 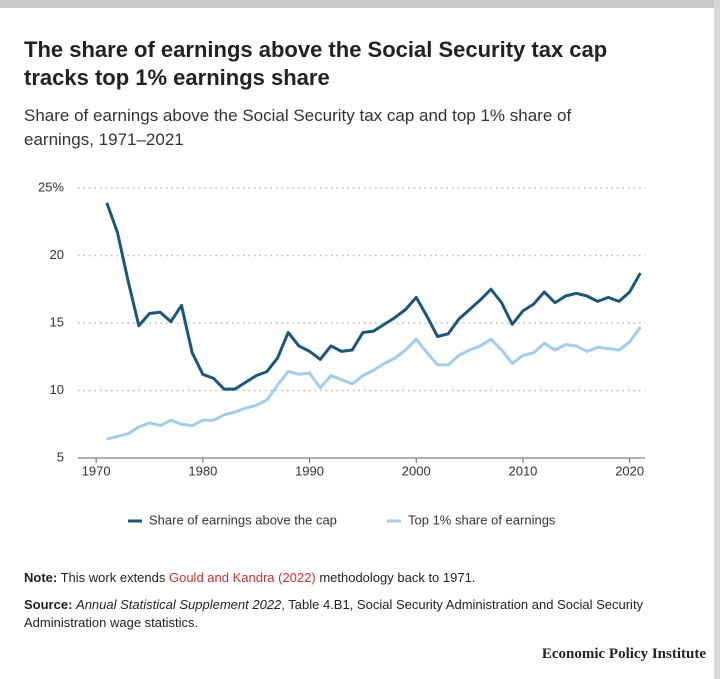 What do you see at coordinates (57, 321) in the screenshot?
I see `y-tick-label: 15` at bounding box center [57, 321].